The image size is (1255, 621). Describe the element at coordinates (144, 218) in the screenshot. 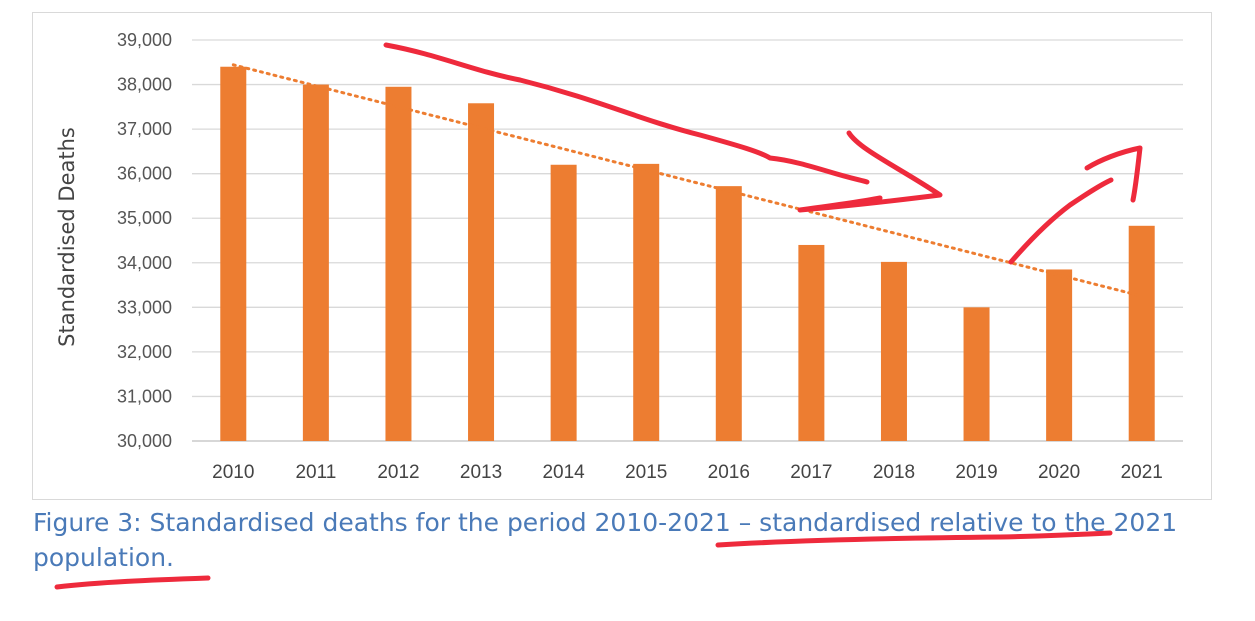

I see `y-tick-label: 35,000` at that location.